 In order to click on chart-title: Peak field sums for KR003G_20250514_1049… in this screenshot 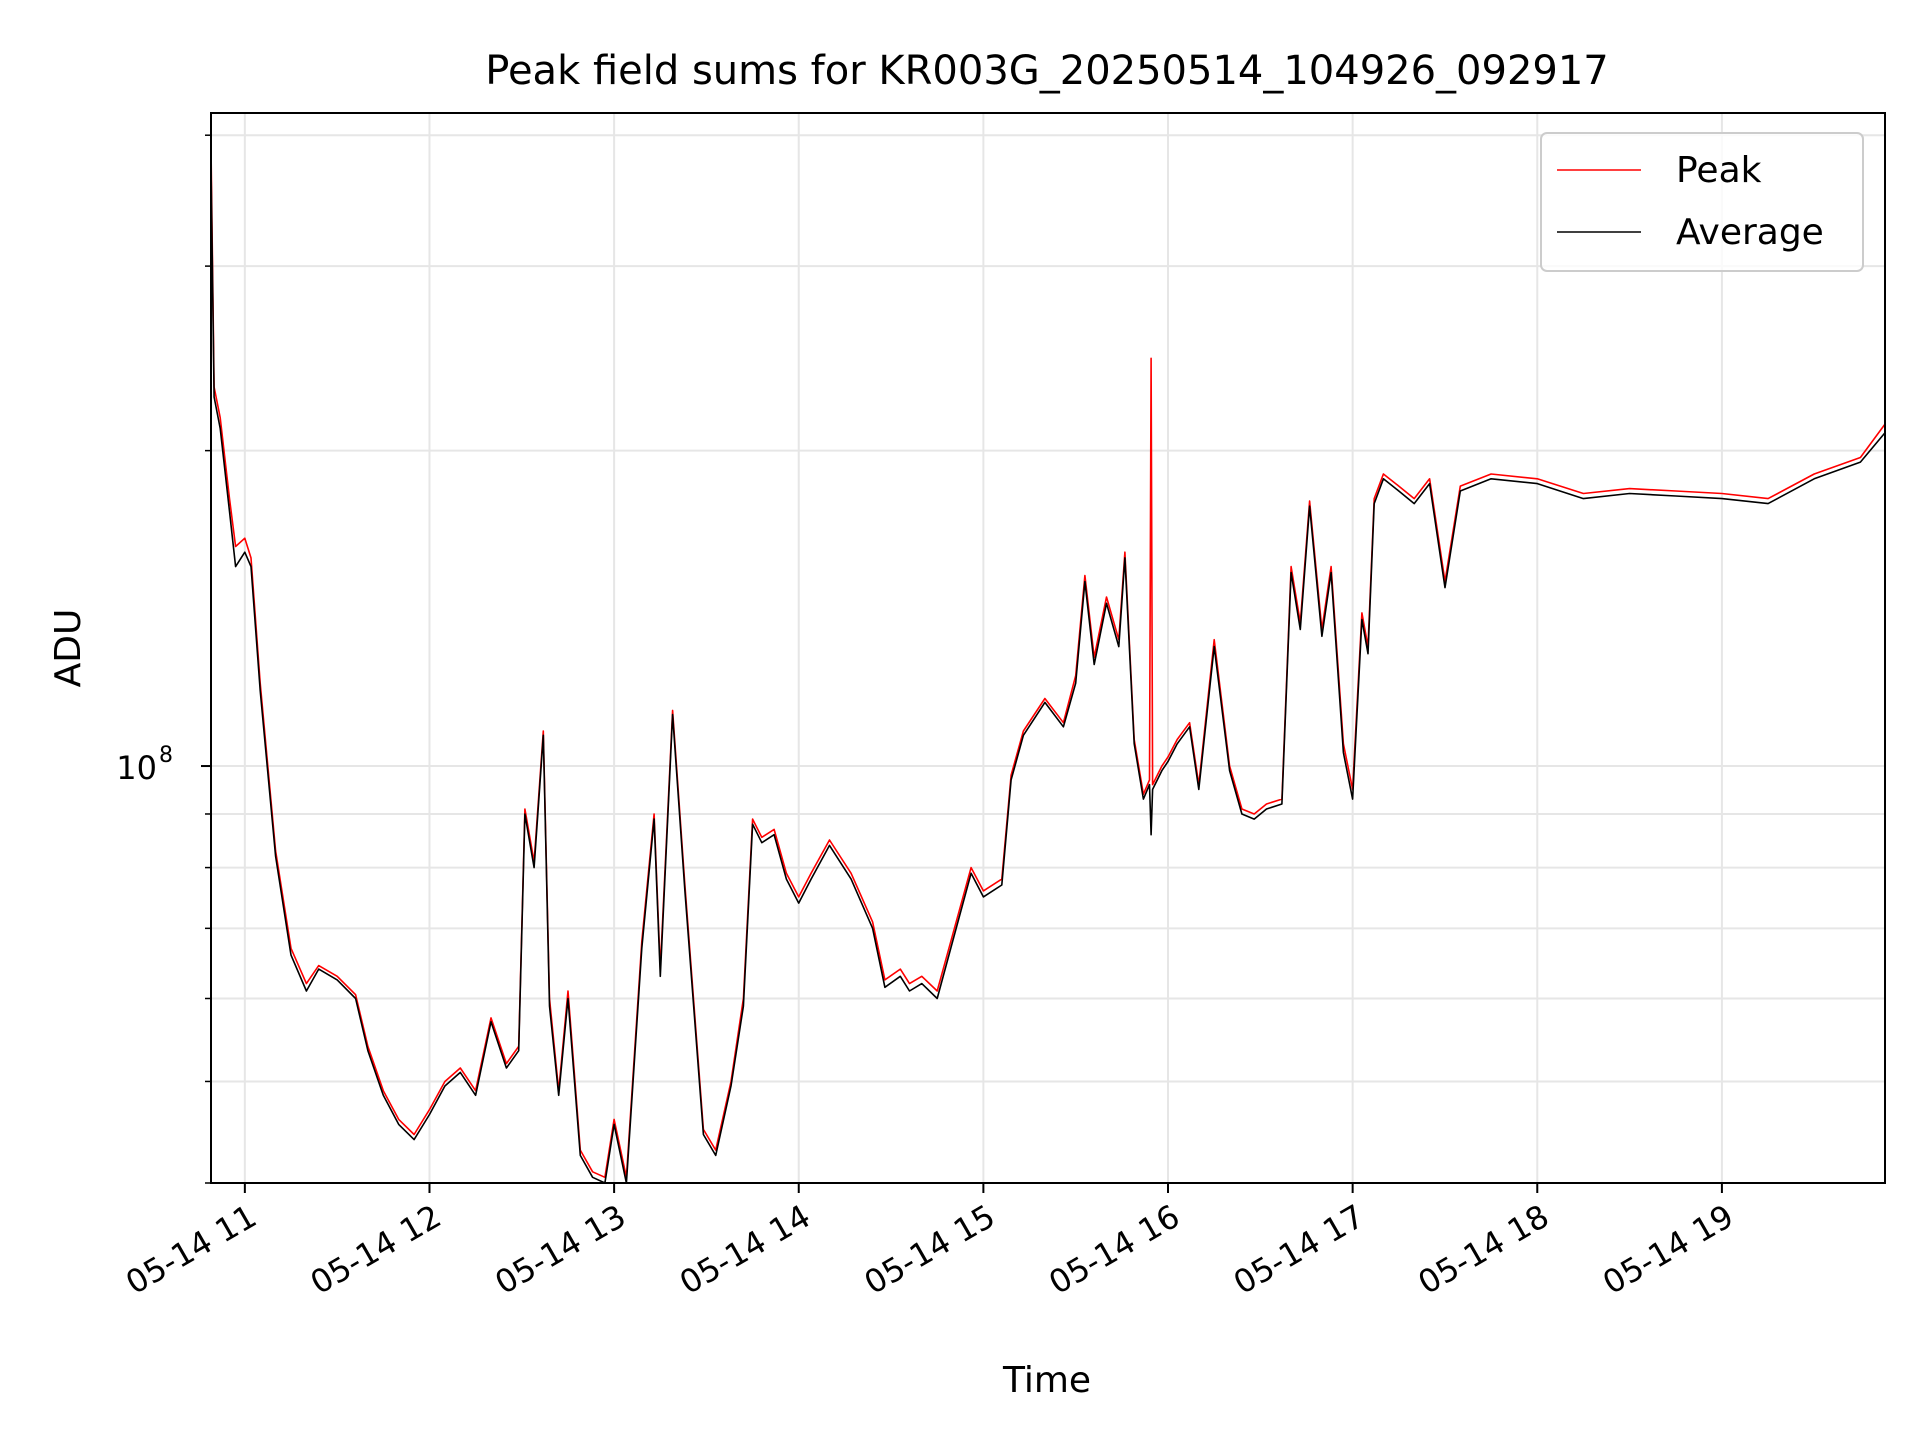, I will do `click(1047, 71)`.